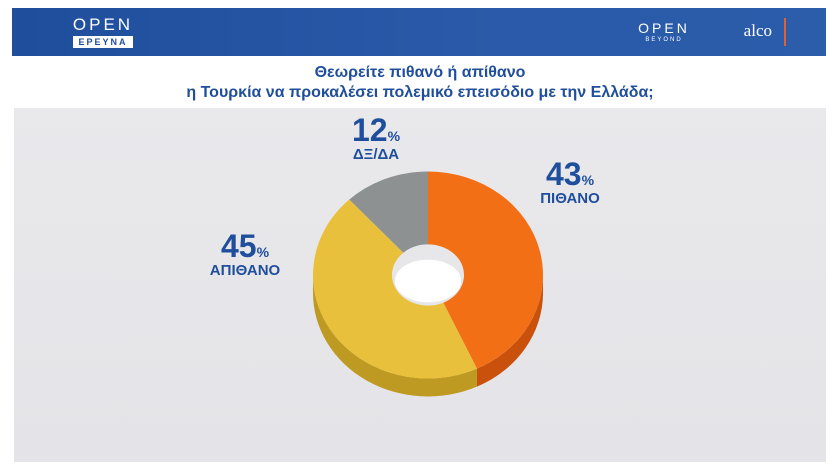 Image resolution: width=840 pixels, height=466 pixels. I want to click on value-dxda: 12, so click(369, 130).